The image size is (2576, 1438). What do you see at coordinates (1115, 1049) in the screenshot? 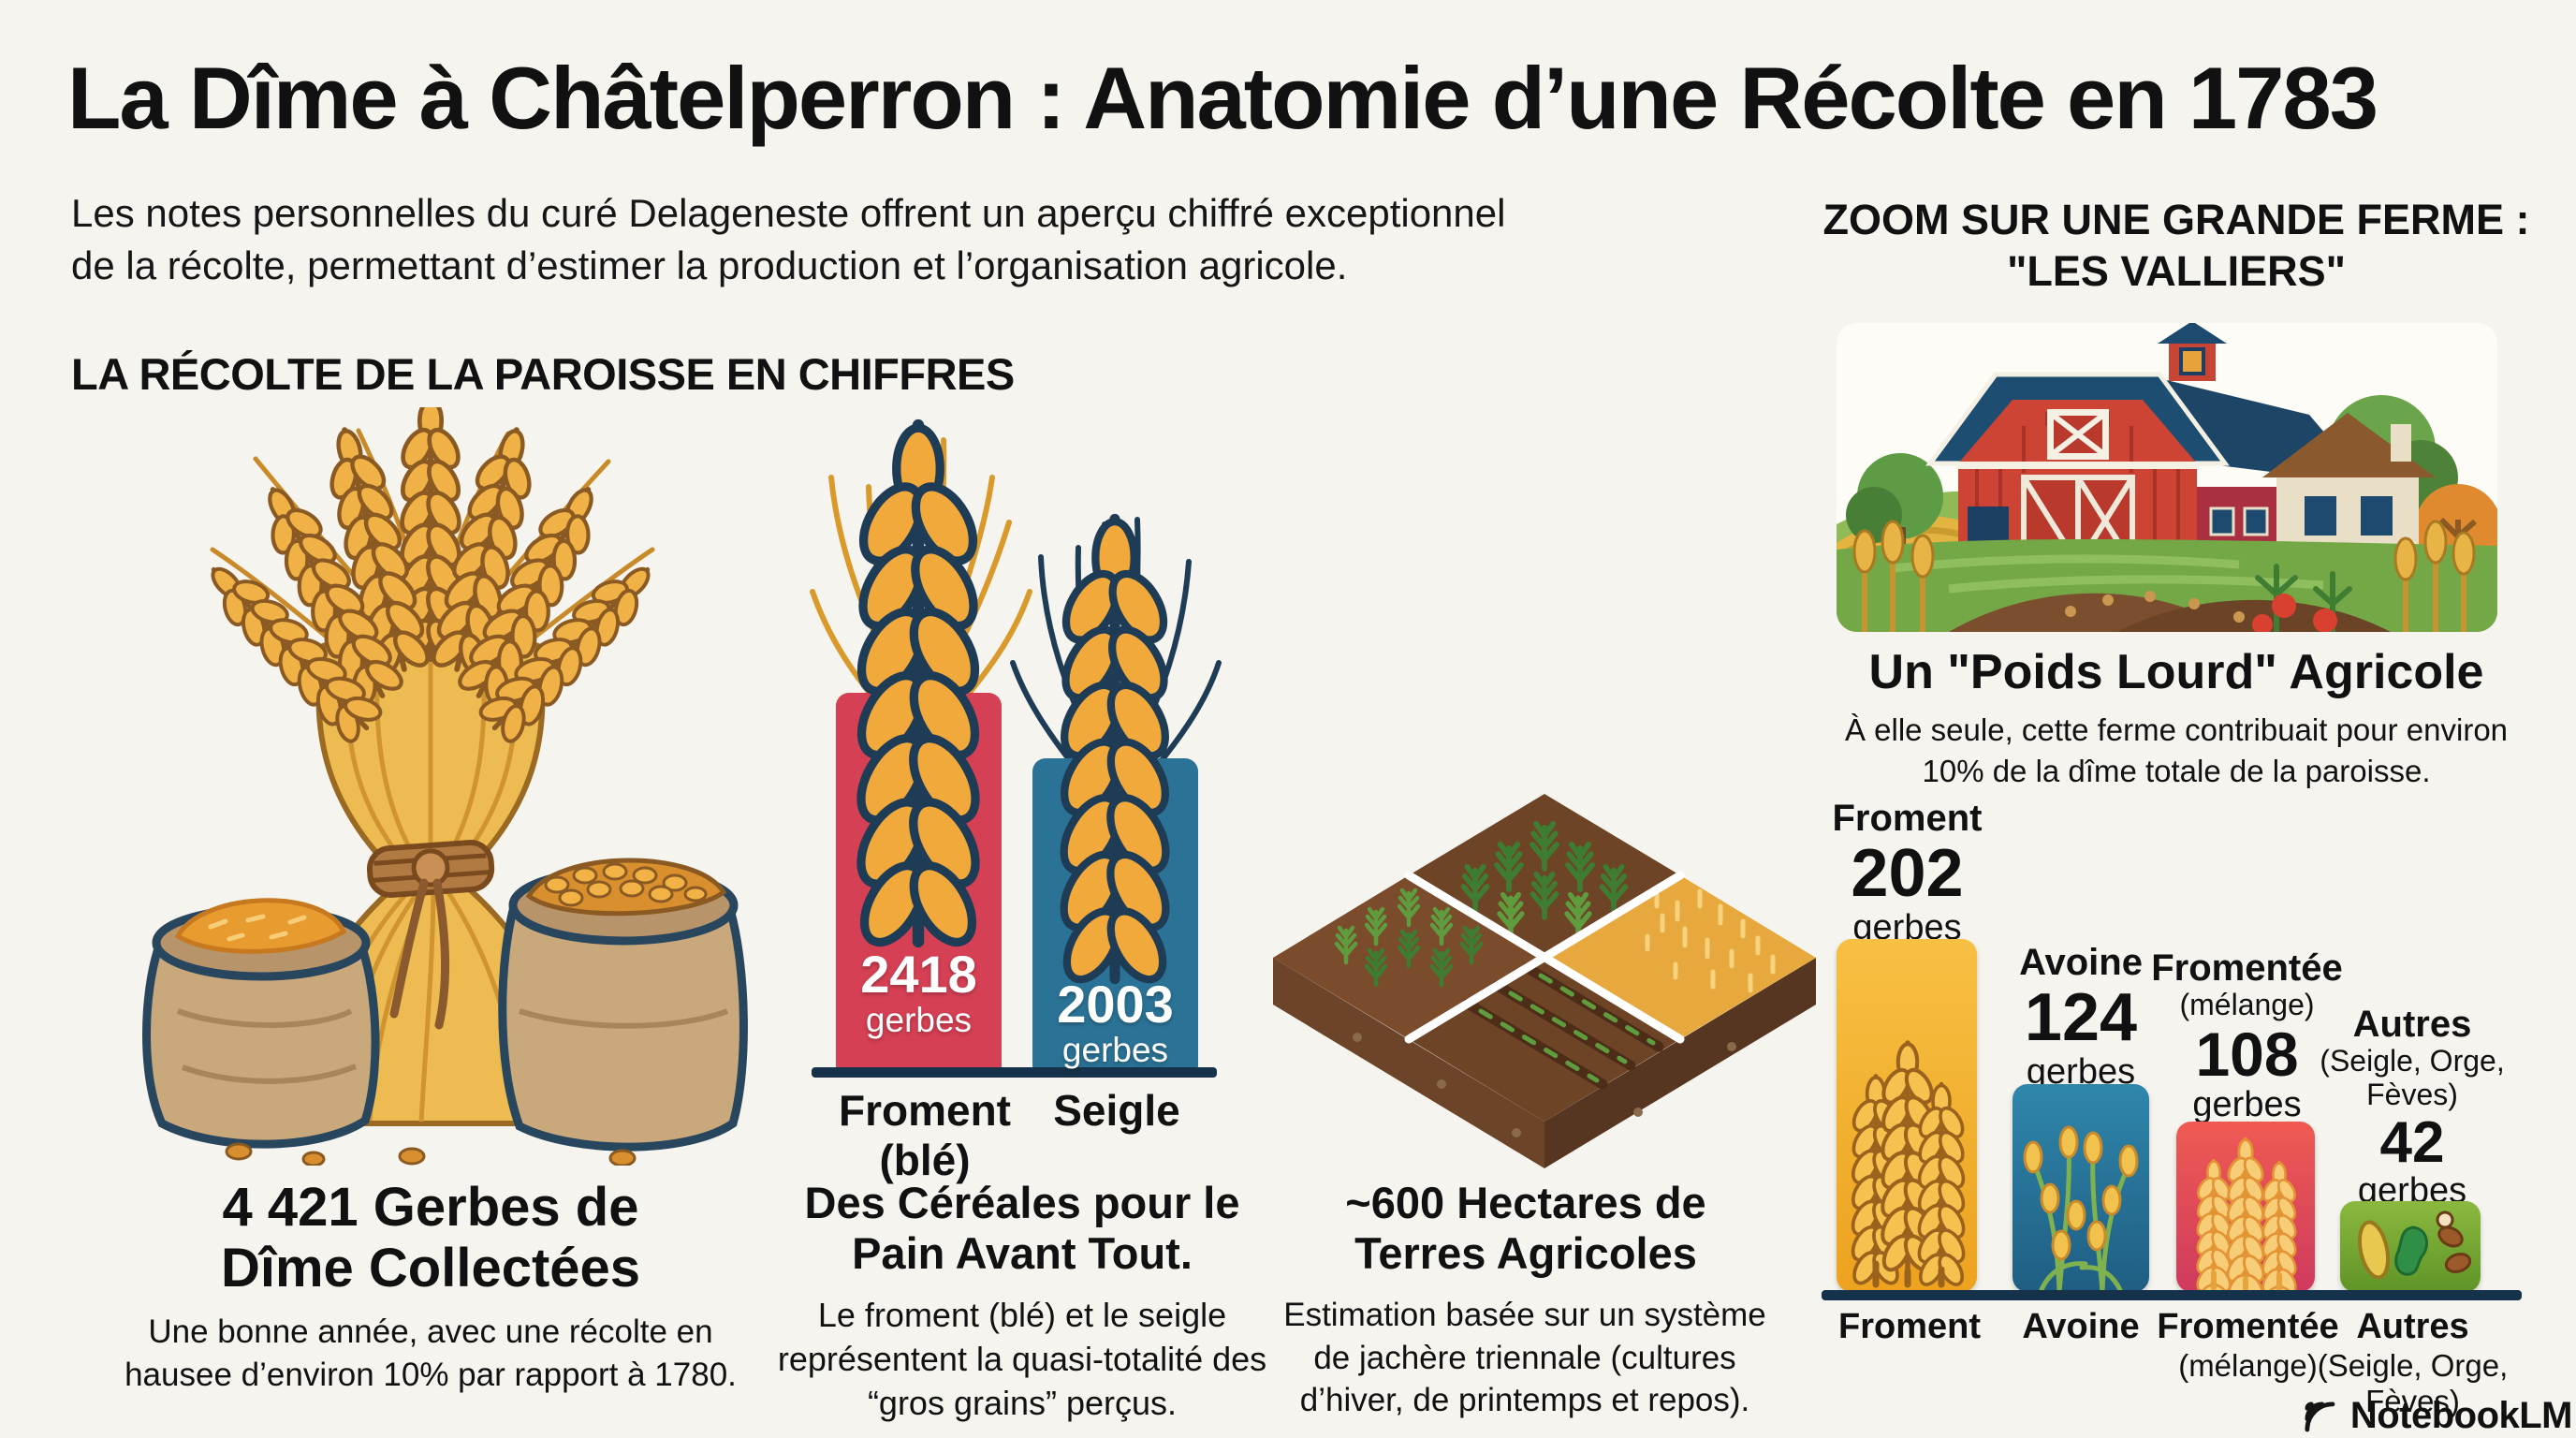
I see `seigle-unit: gerbes` at bounding box center [1115, 1049].